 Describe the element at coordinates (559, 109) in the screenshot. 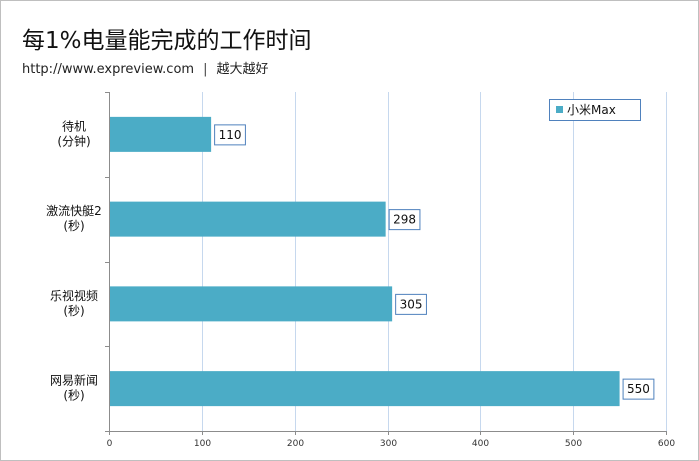

I see `legend-swatch` at that location.